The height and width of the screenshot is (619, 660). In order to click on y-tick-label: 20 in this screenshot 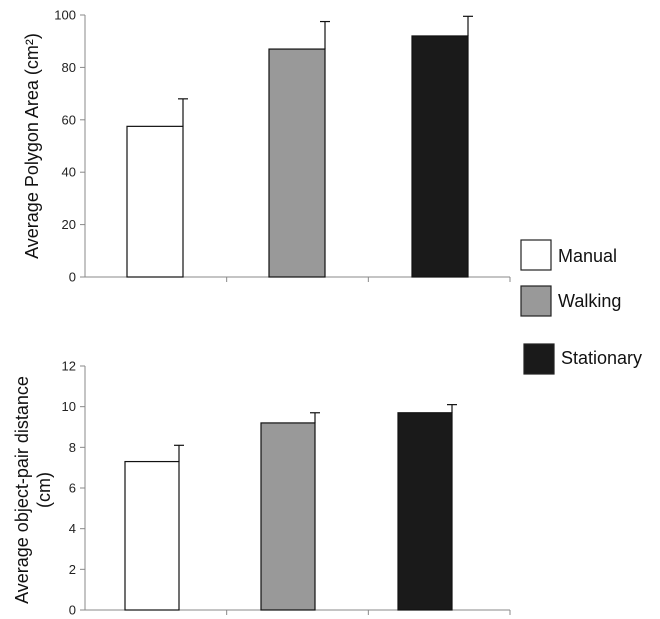, I will do `click(69, 224)`.